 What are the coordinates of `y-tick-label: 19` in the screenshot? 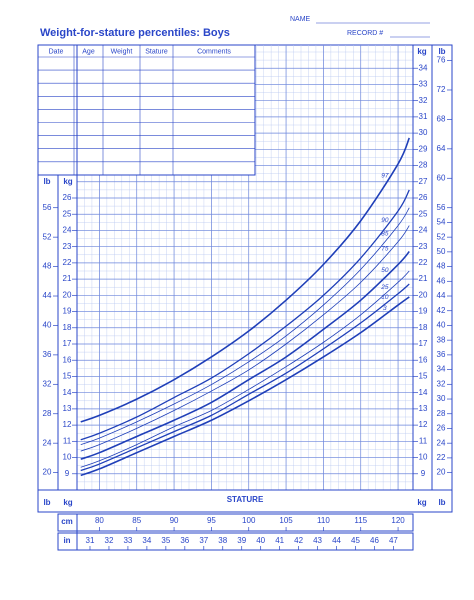 It's located at (67, 311).